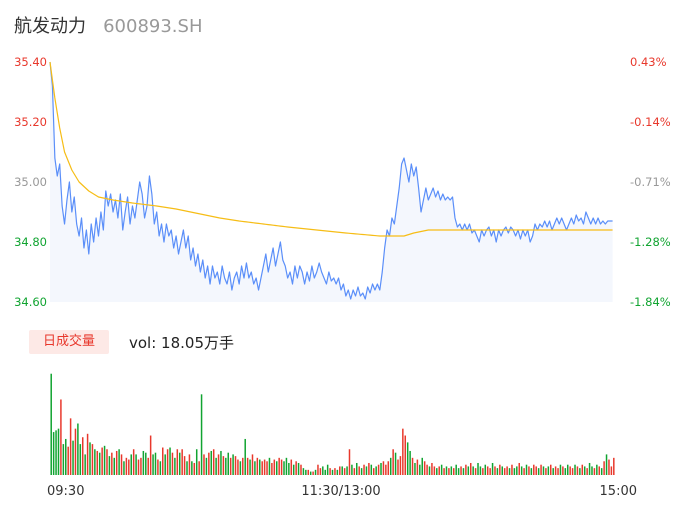 This screenshot has width=686, height=524. Describe the element at coordinates (30, 242) in the screenshot. I see `price-tick-label: 34.80` at that location.